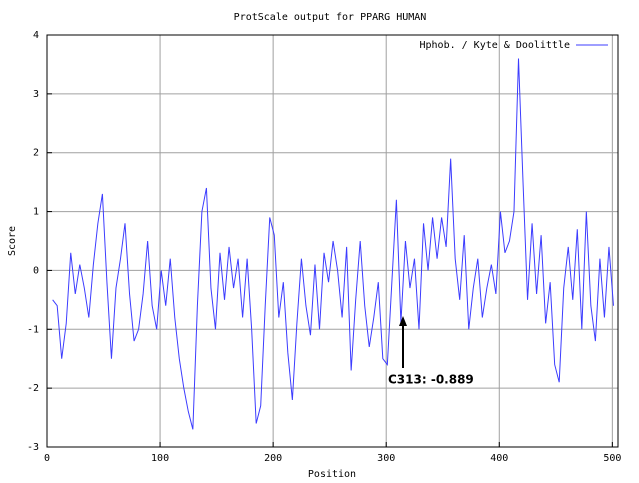  What do you see at coordinates (12, 241) in the screenshot?
I see `y-axis-label: Score` at bounding box center [12, 241].